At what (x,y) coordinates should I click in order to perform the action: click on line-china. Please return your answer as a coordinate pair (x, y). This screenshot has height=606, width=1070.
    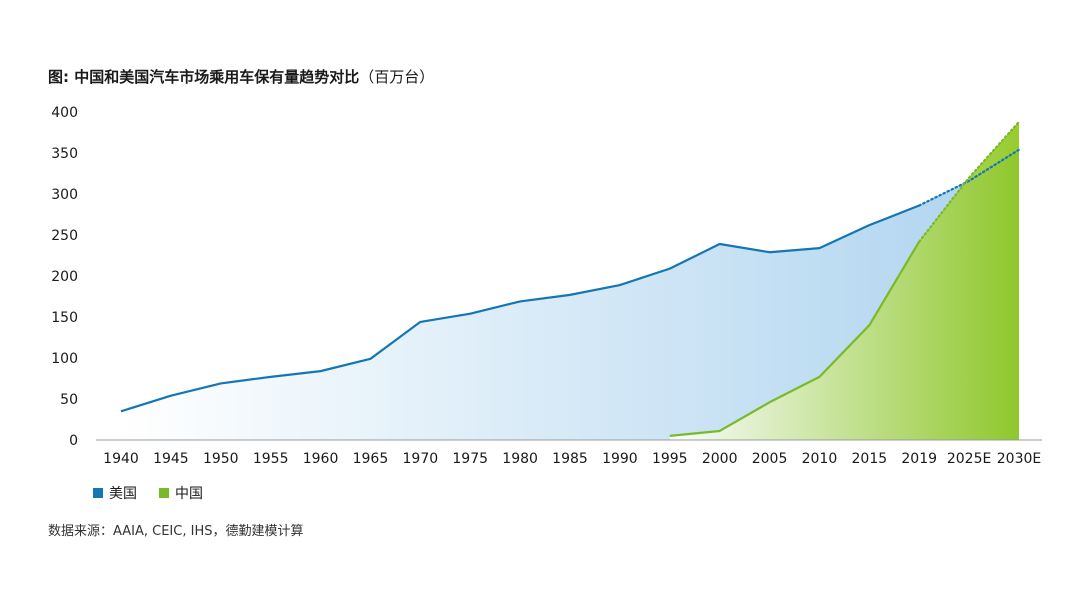
    Looking at the image, I should click on (795, 338).